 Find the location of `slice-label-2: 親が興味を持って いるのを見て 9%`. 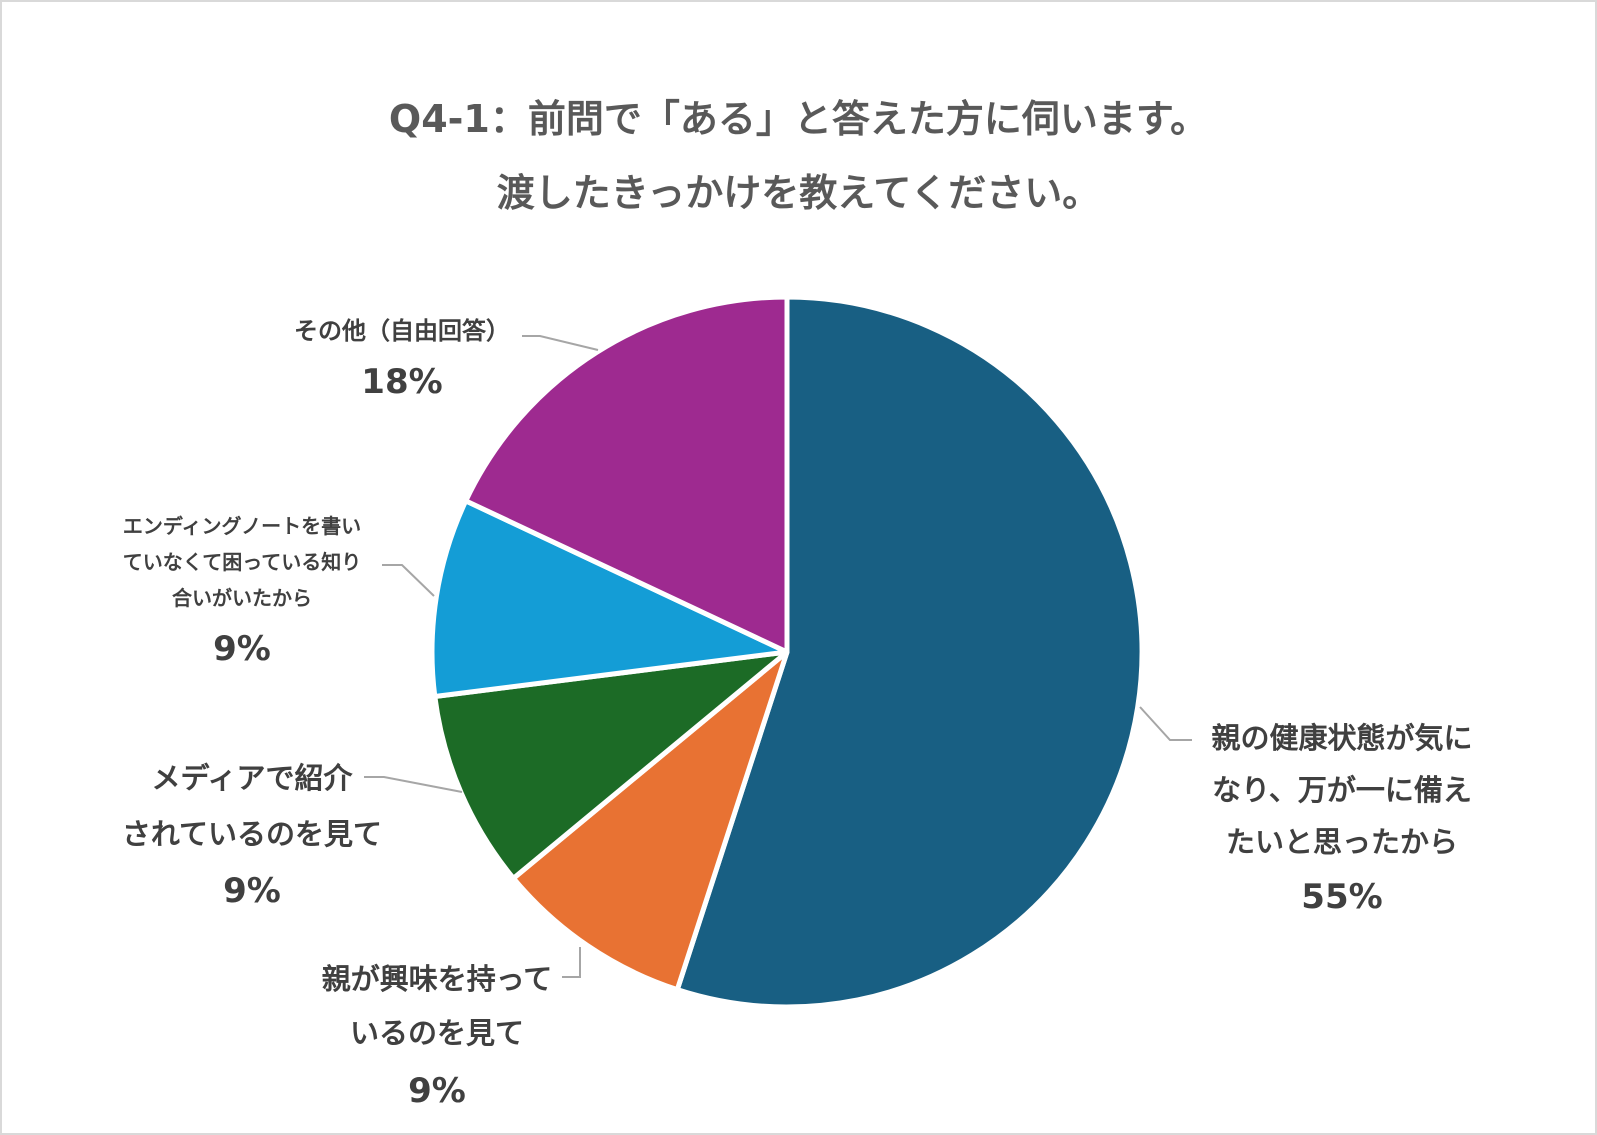

slice-label-2: 親が興味を持って いるのを見て 9% is located at coordinates (437, 1037).